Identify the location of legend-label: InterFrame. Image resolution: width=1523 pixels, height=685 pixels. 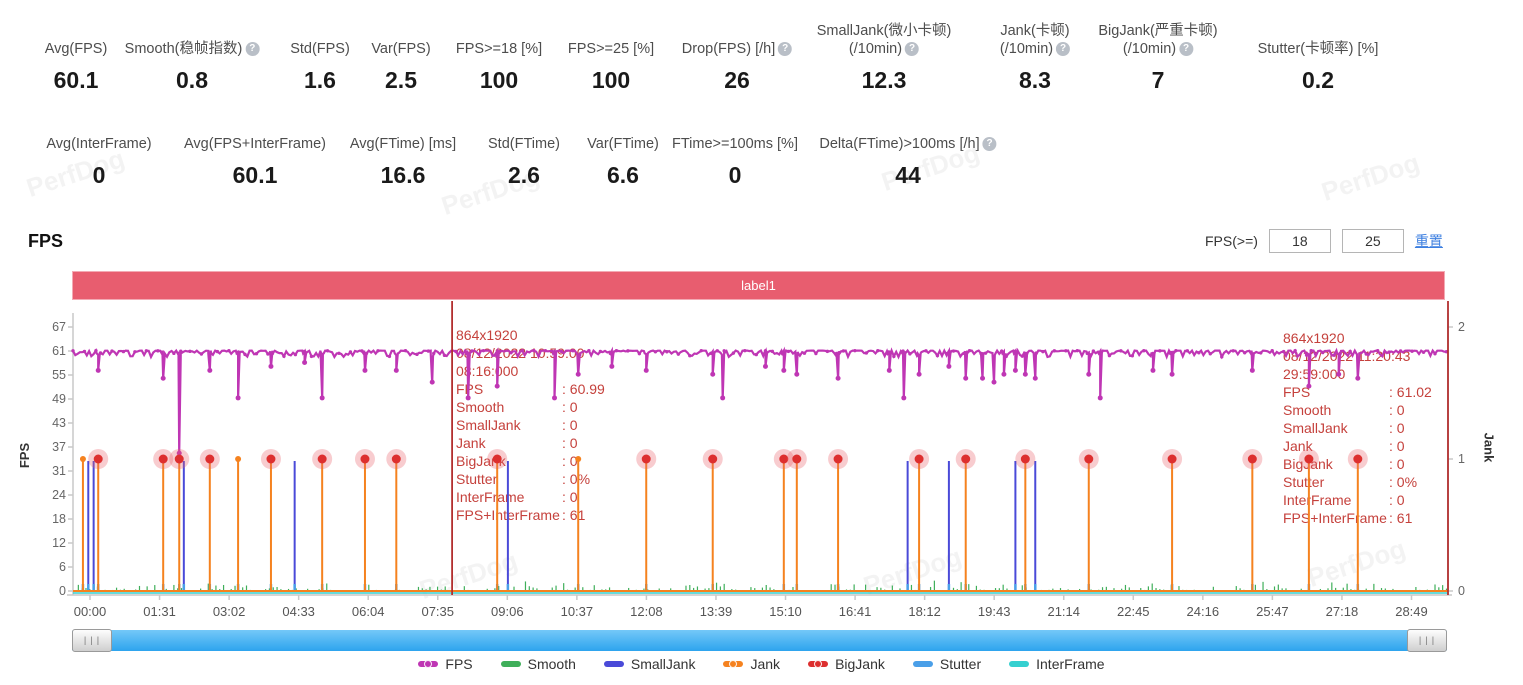
(1070, 664).